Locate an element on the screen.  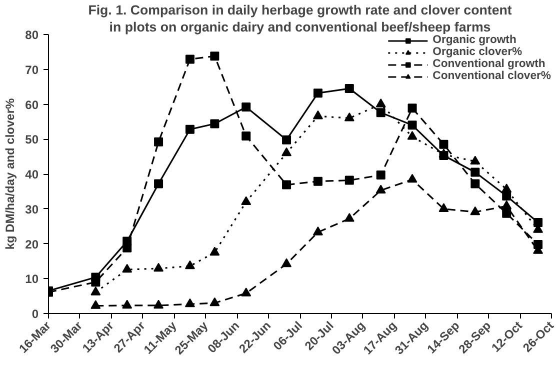
y-tick-label: 0 is located at coordinates (35, 314).